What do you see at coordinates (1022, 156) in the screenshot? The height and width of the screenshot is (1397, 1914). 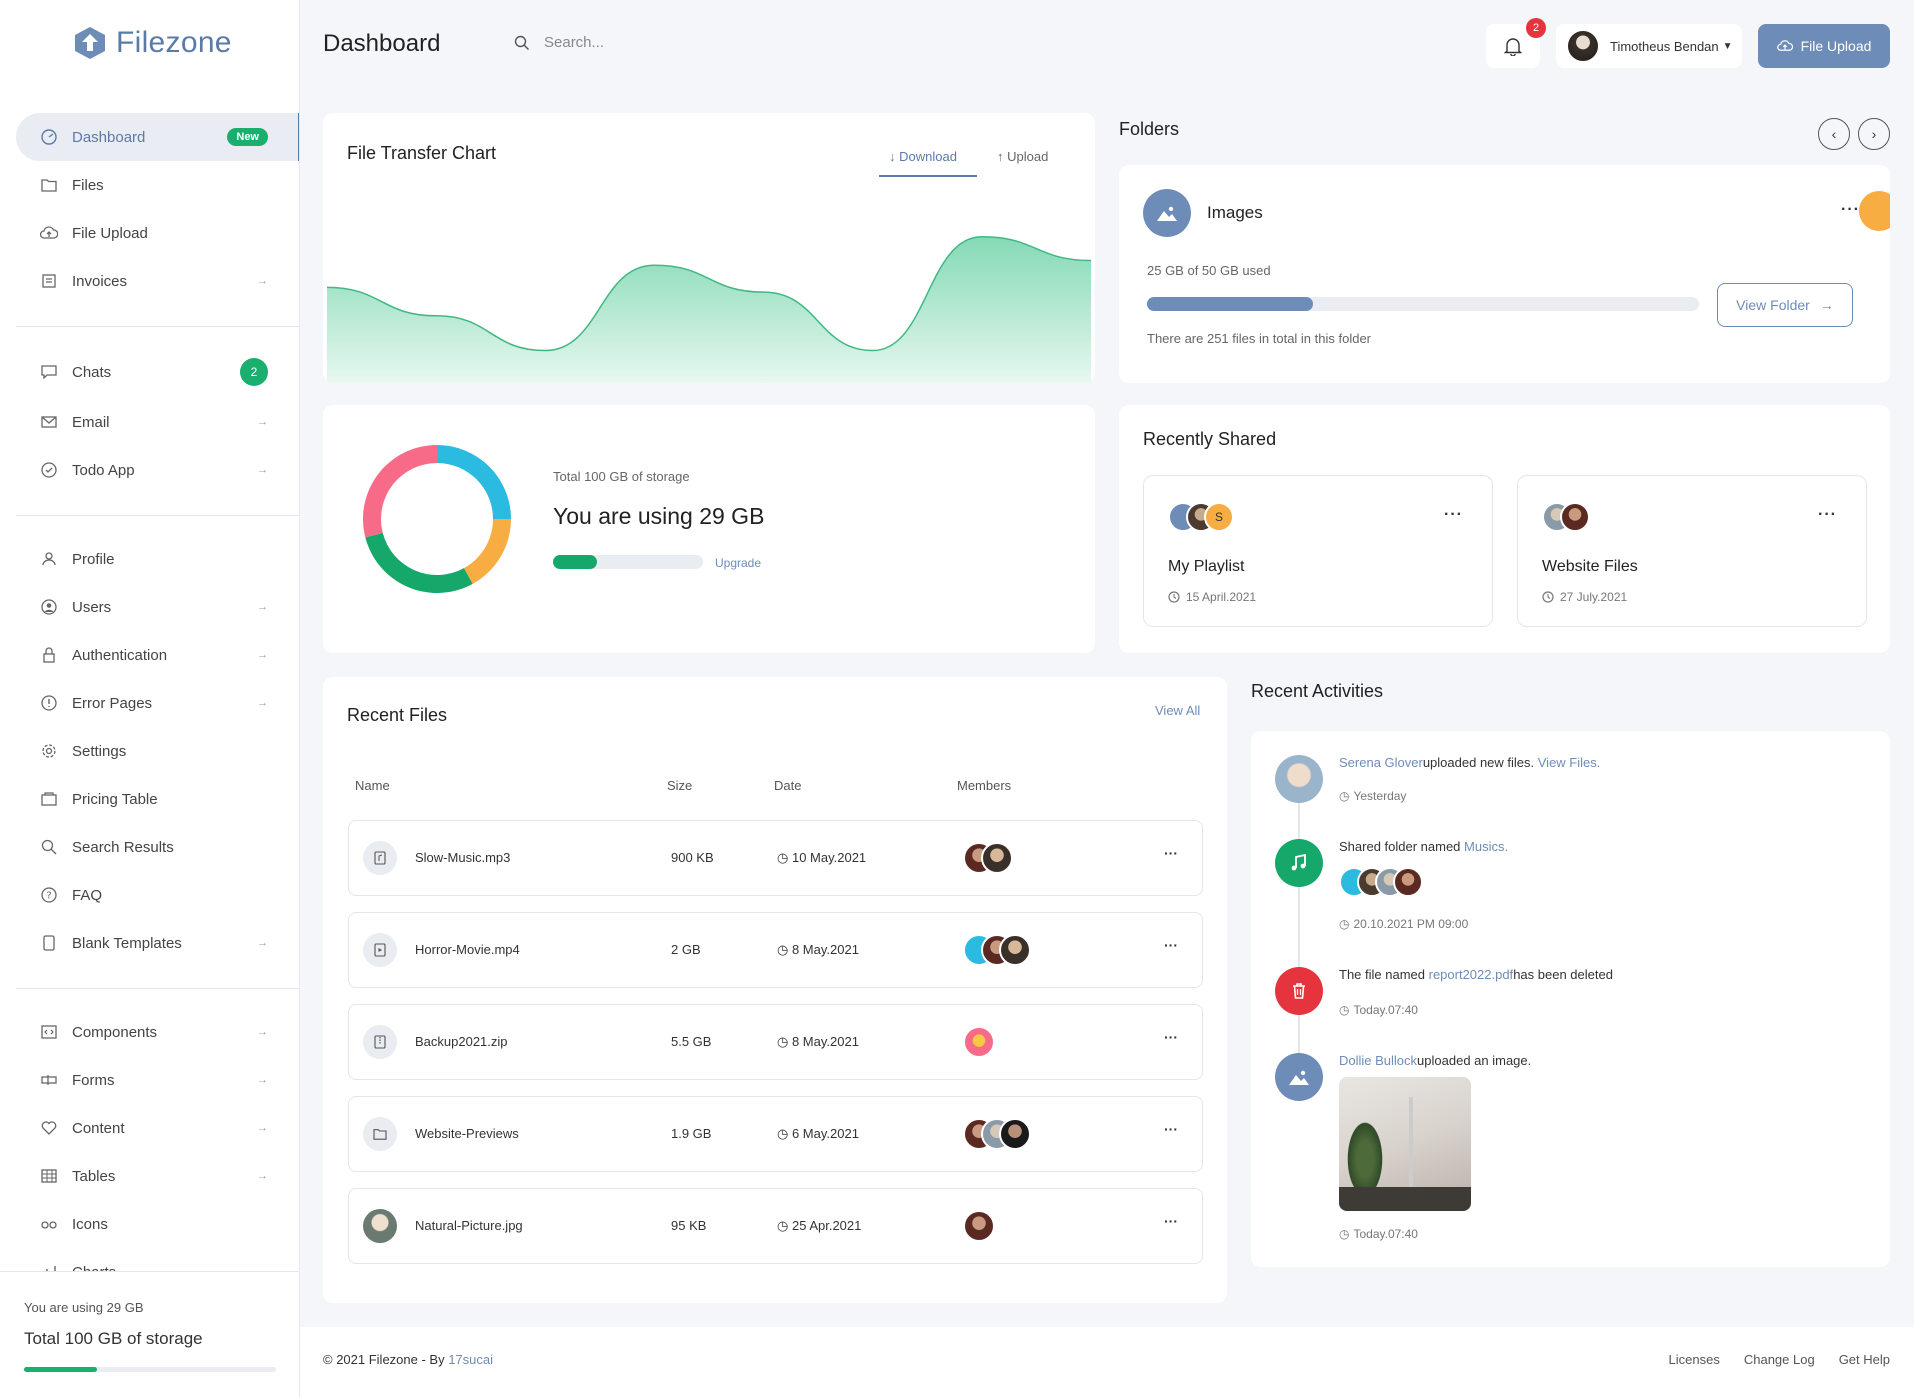 I see `tab-upload: ↑ Upload` at bounding box center [1022, 156].